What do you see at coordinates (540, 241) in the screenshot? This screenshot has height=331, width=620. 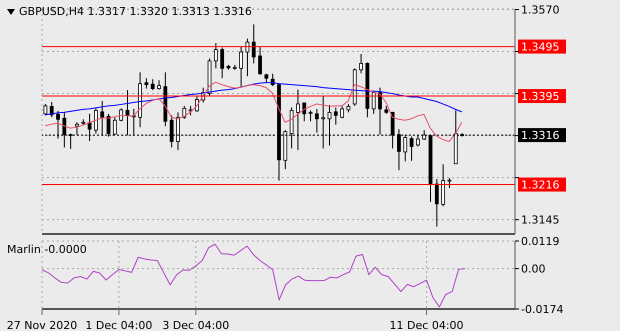 I see `y-tick-label: 0.0119` at bounding box center [540, 241].